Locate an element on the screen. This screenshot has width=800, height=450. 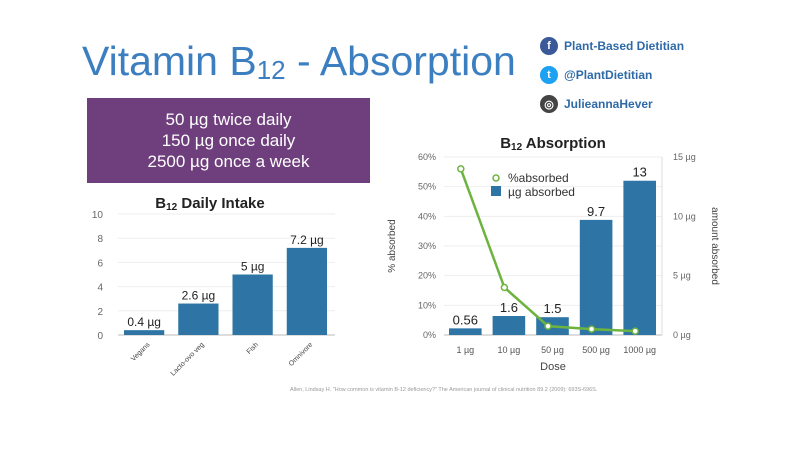
social-label: JulieannaHever is located at coordinates (608, 104).